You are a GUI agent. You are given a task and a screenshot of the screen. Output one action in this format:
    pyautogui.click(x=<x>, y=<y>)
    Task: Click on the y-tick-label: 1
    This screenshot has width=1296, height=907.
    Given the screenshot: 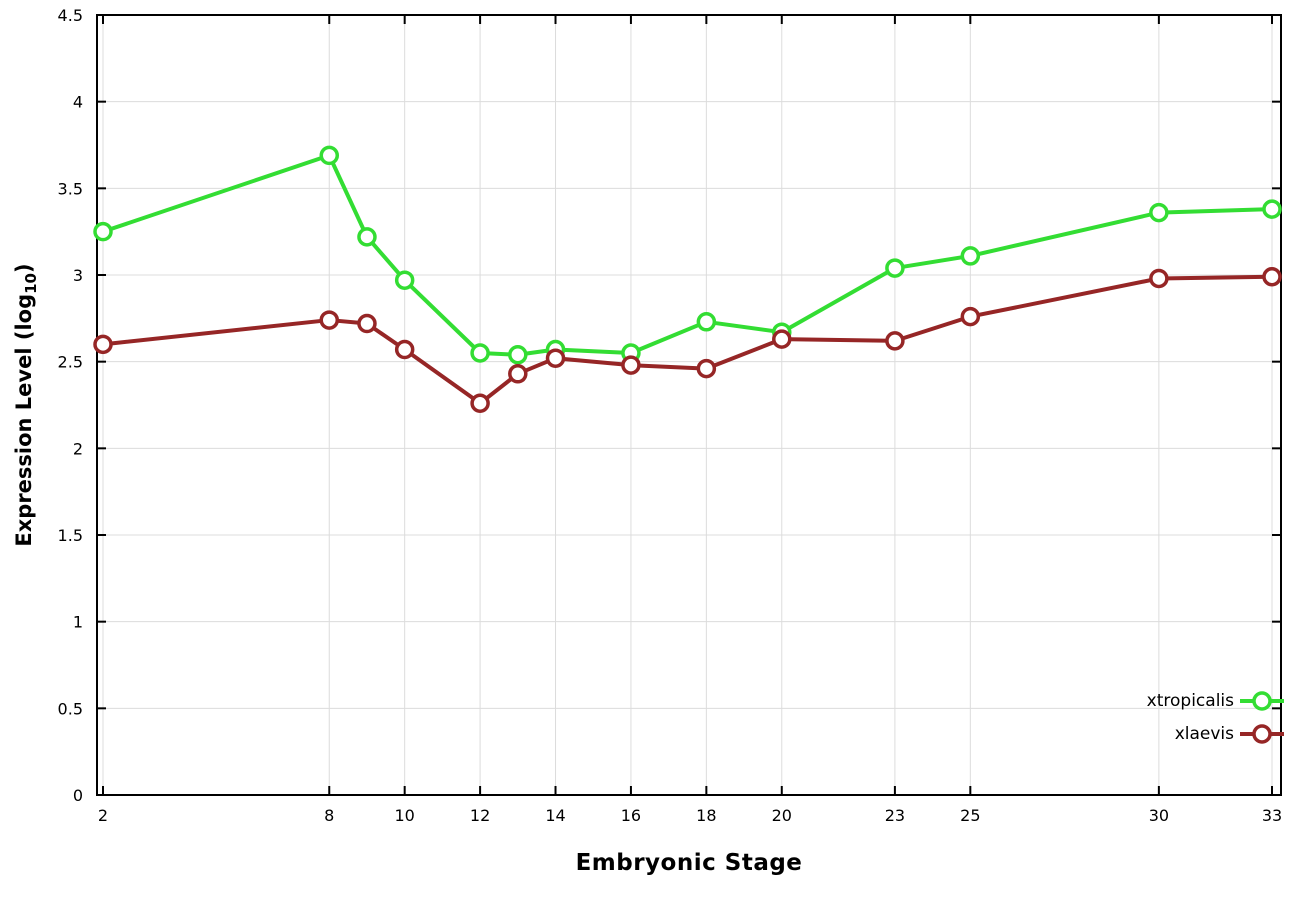 What is the action you would take?
    pyautogui.click(x=78, y=622)
    